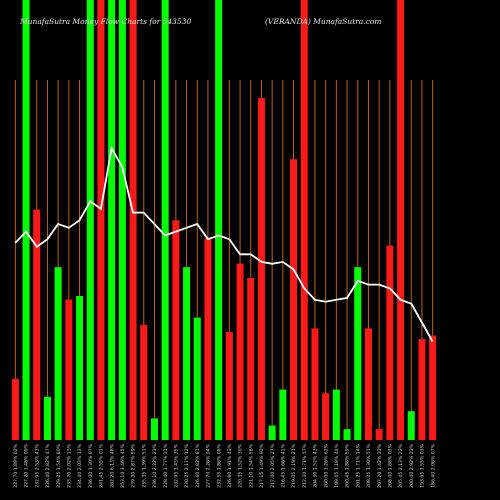 This screenshot has width=500, height=500. What do you see at coordinates (283, 465) in the screenshot?
I see `x-tick-label: 216.45 1.66% 41%` at bounding box center [283, 465].